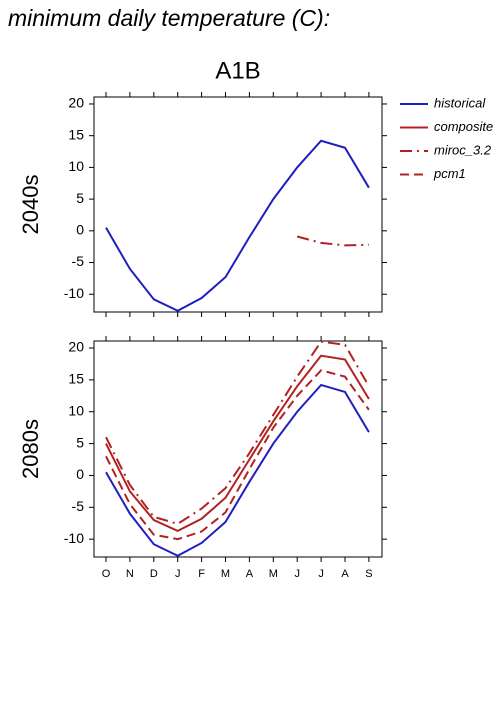 Image resolution: width=501 pixels, height=709 pixels. I want to click on x-tick-label: O, so click(106, 574).